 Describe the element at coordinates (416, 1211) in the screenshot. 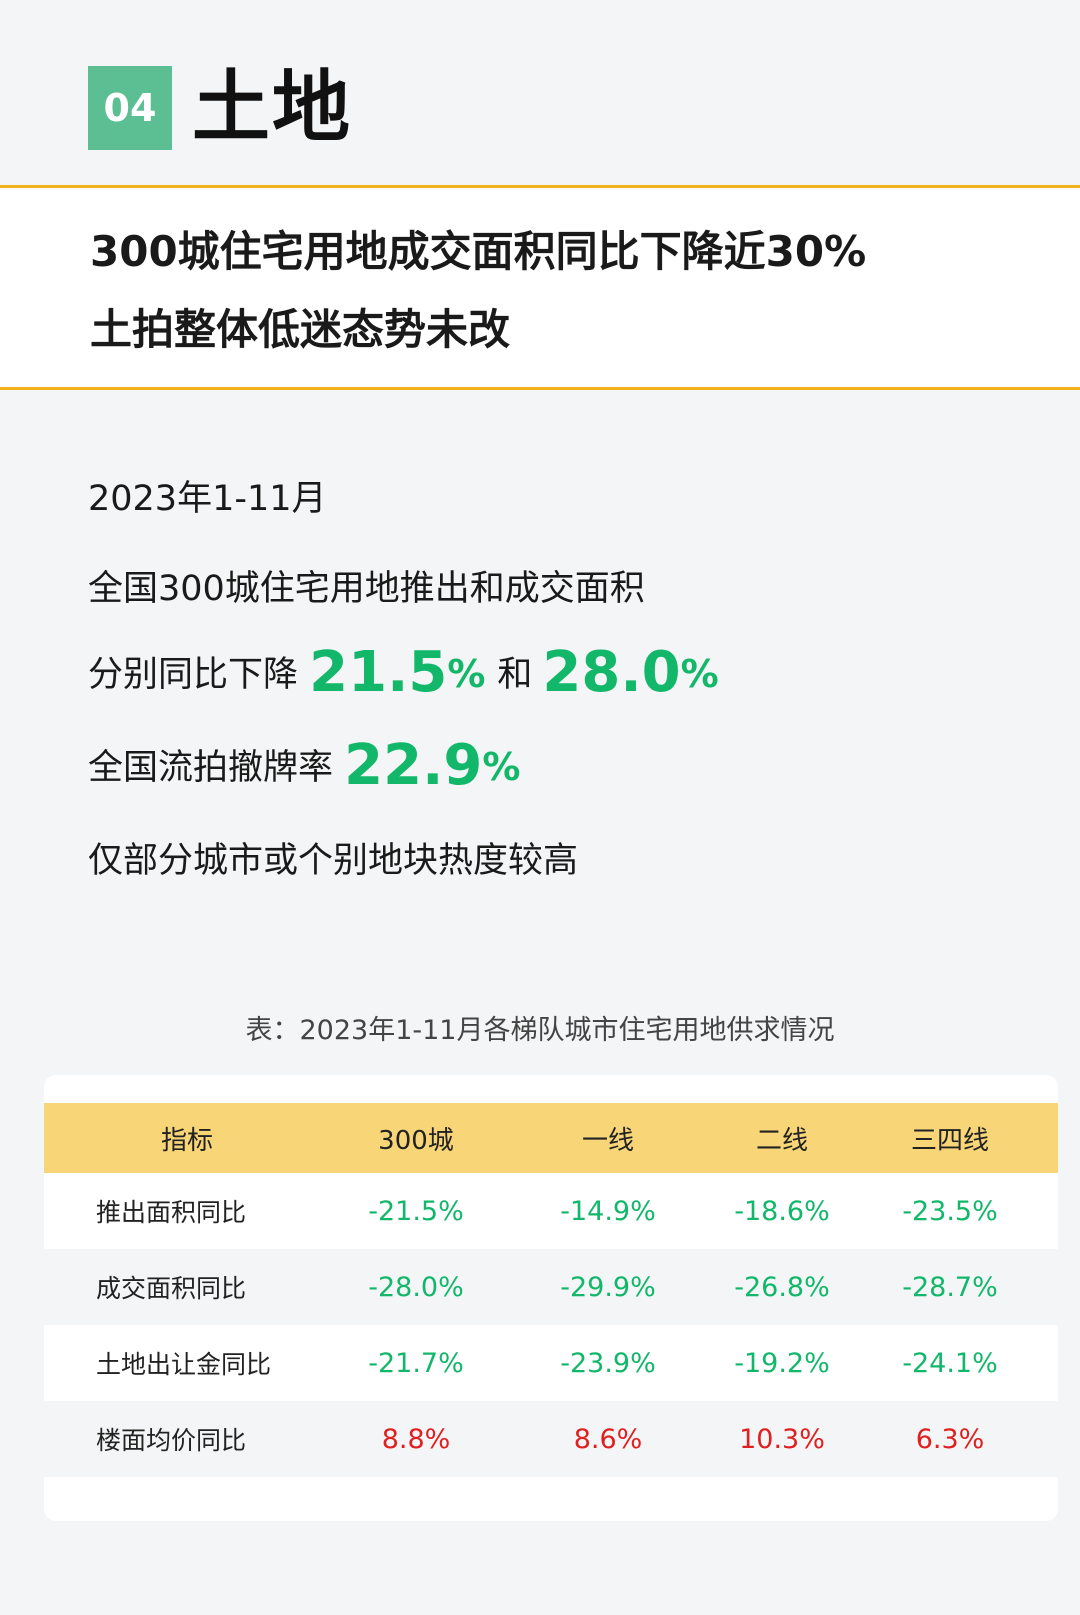

I see `table-cell: -21.5%` at that location.